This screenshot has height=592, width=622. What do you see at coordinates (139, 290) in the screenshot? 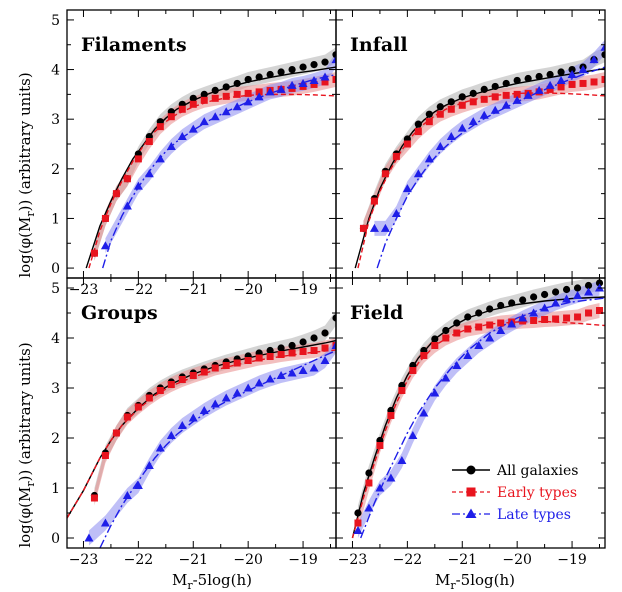
I see `panel-filaments-x-tick-label: −22` at bounding box center [139, 290].